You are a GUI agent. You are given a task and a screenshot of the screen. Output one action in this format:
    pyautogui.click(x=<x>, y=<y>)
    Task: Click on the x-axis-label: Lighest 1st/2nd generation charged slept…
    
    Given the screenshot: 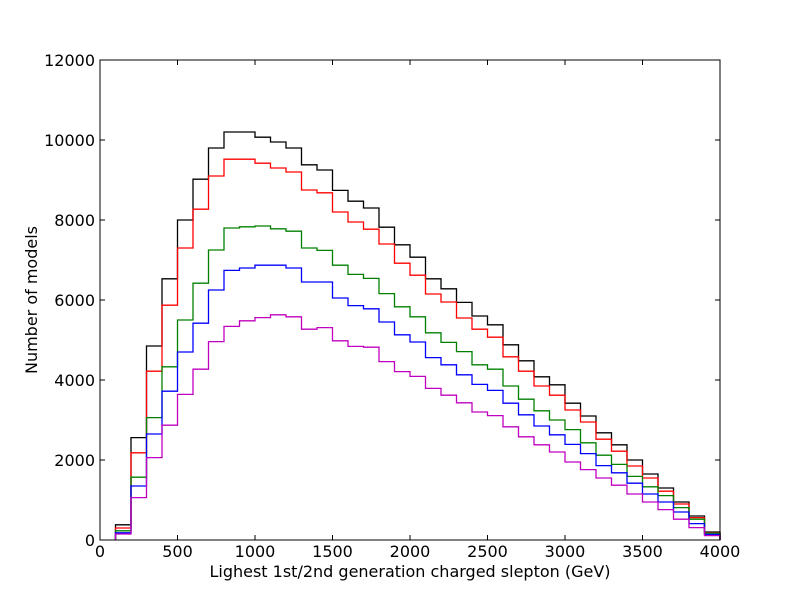 What is the action you would take?
    pyautogui.click(x=409, y=571)
    